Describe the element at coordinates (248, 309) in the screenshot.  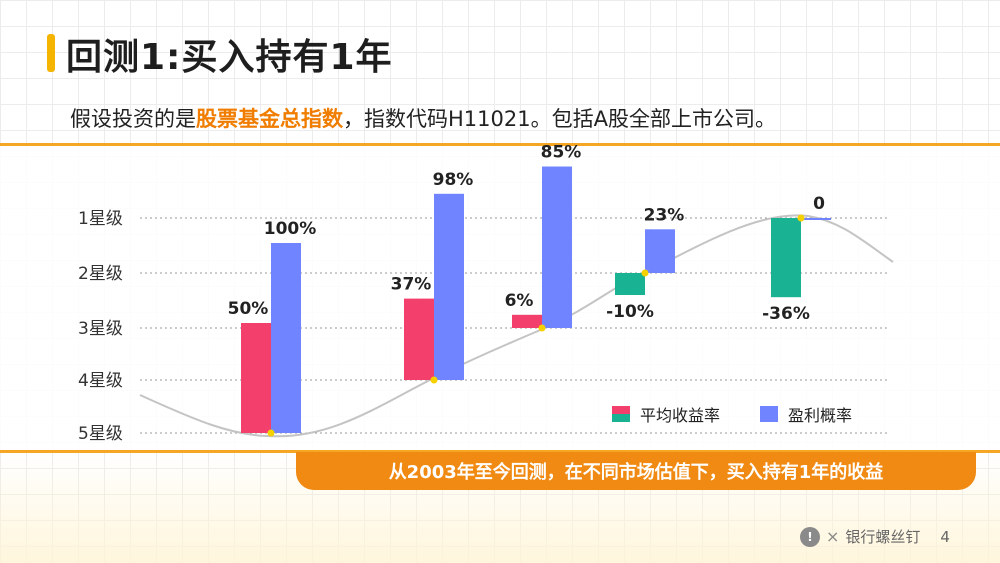
I see `return-label: 50%` at that location.